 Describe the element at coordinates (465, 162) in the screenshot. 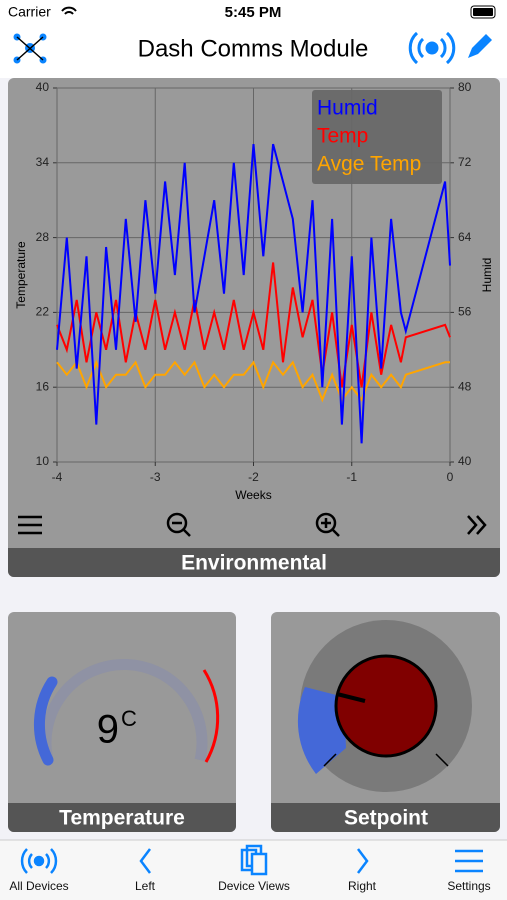

I see `y2-tick-label: 72` at that location.